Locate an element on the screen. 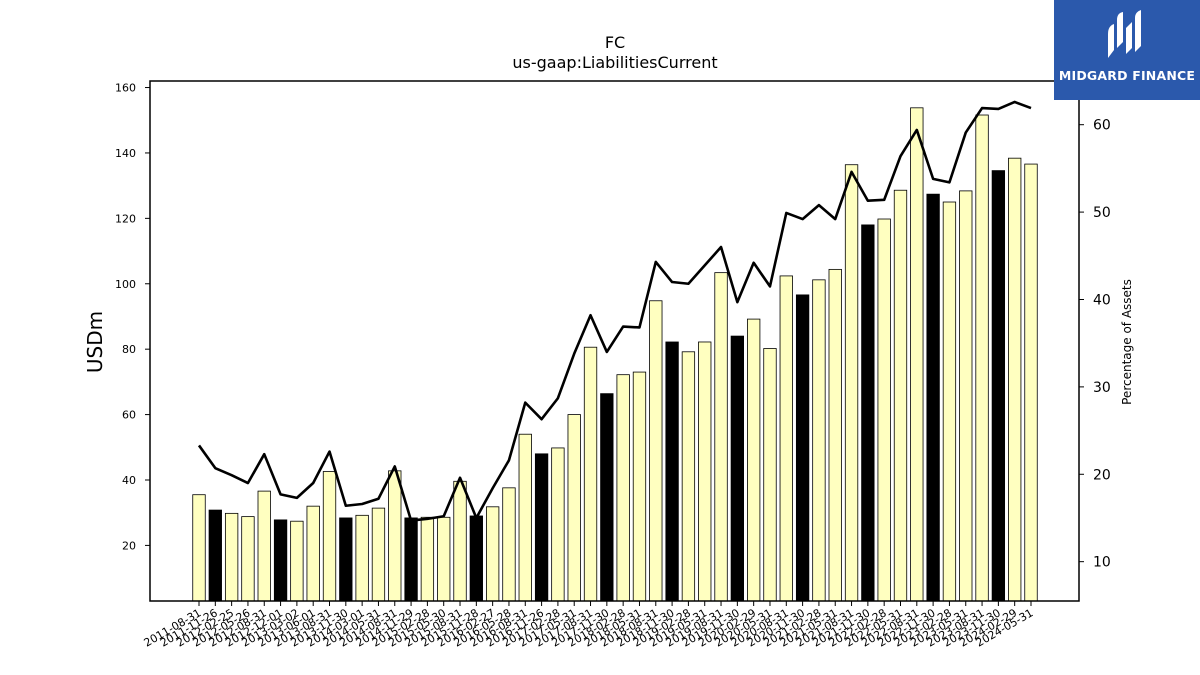 This screenshot has height=675, width=1200. y2-tick-label-60: 60 is located at coordinates (1102, 126).